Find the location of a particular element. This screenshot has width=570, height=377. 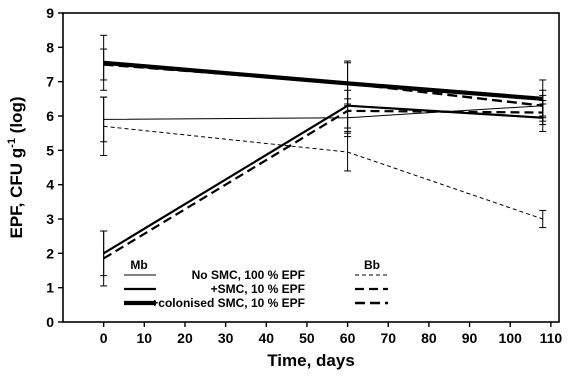

x-tick-label: 70 is located at coordinates (388, 338).